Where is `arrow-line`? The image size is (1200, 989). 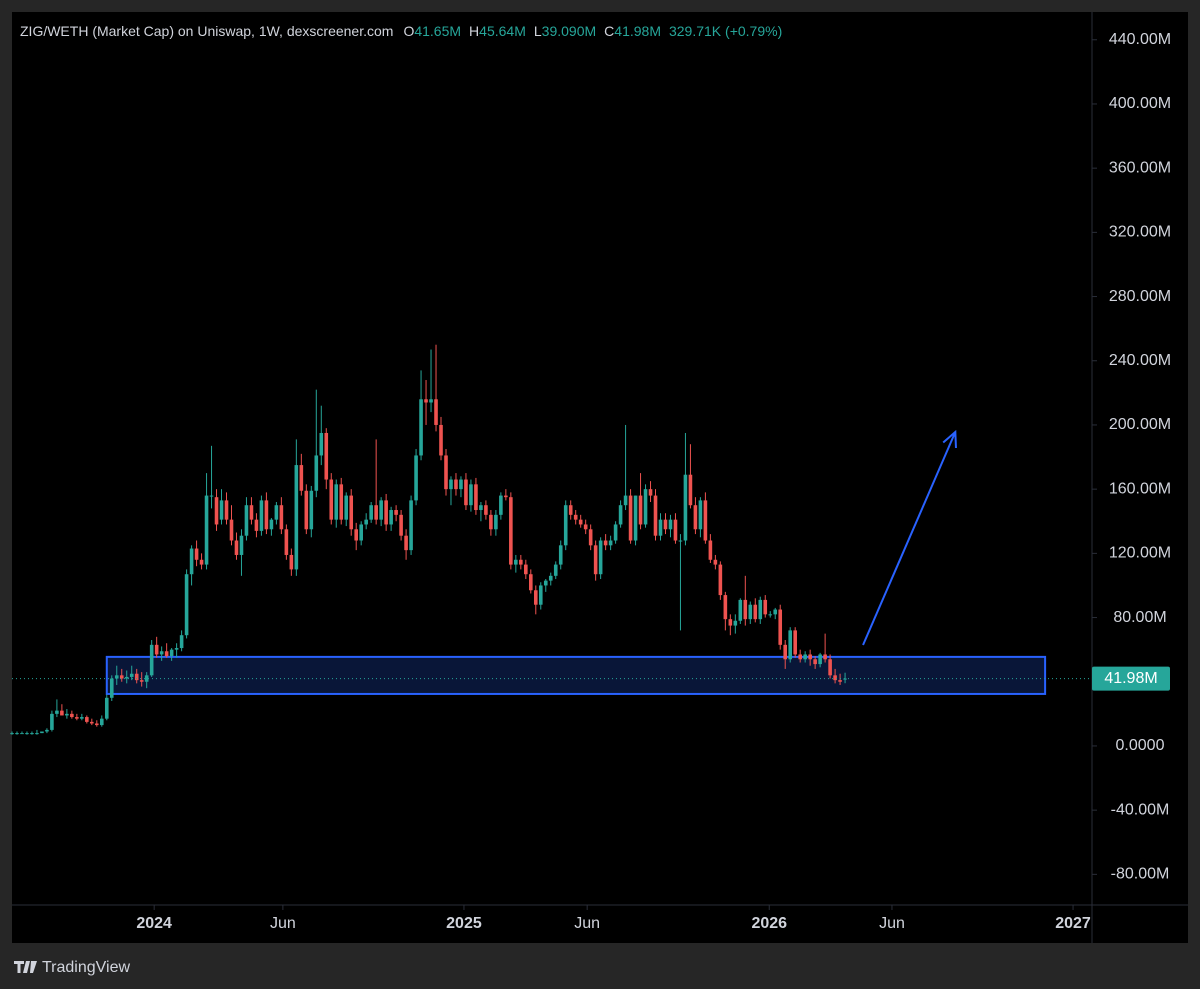
arrow-line is located at coordinates (909, 538).